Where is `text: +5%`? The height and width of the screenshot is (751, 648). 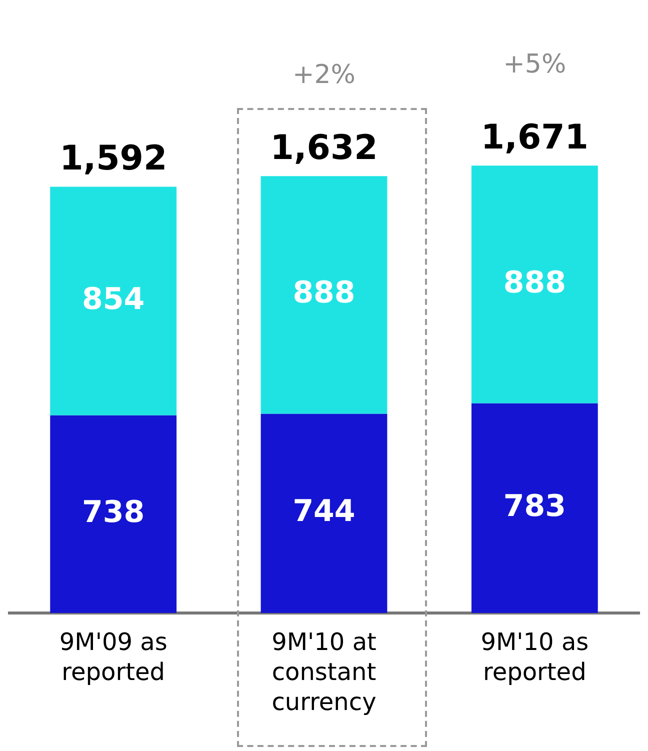 text: +5% is located at coordinates (534, 64).